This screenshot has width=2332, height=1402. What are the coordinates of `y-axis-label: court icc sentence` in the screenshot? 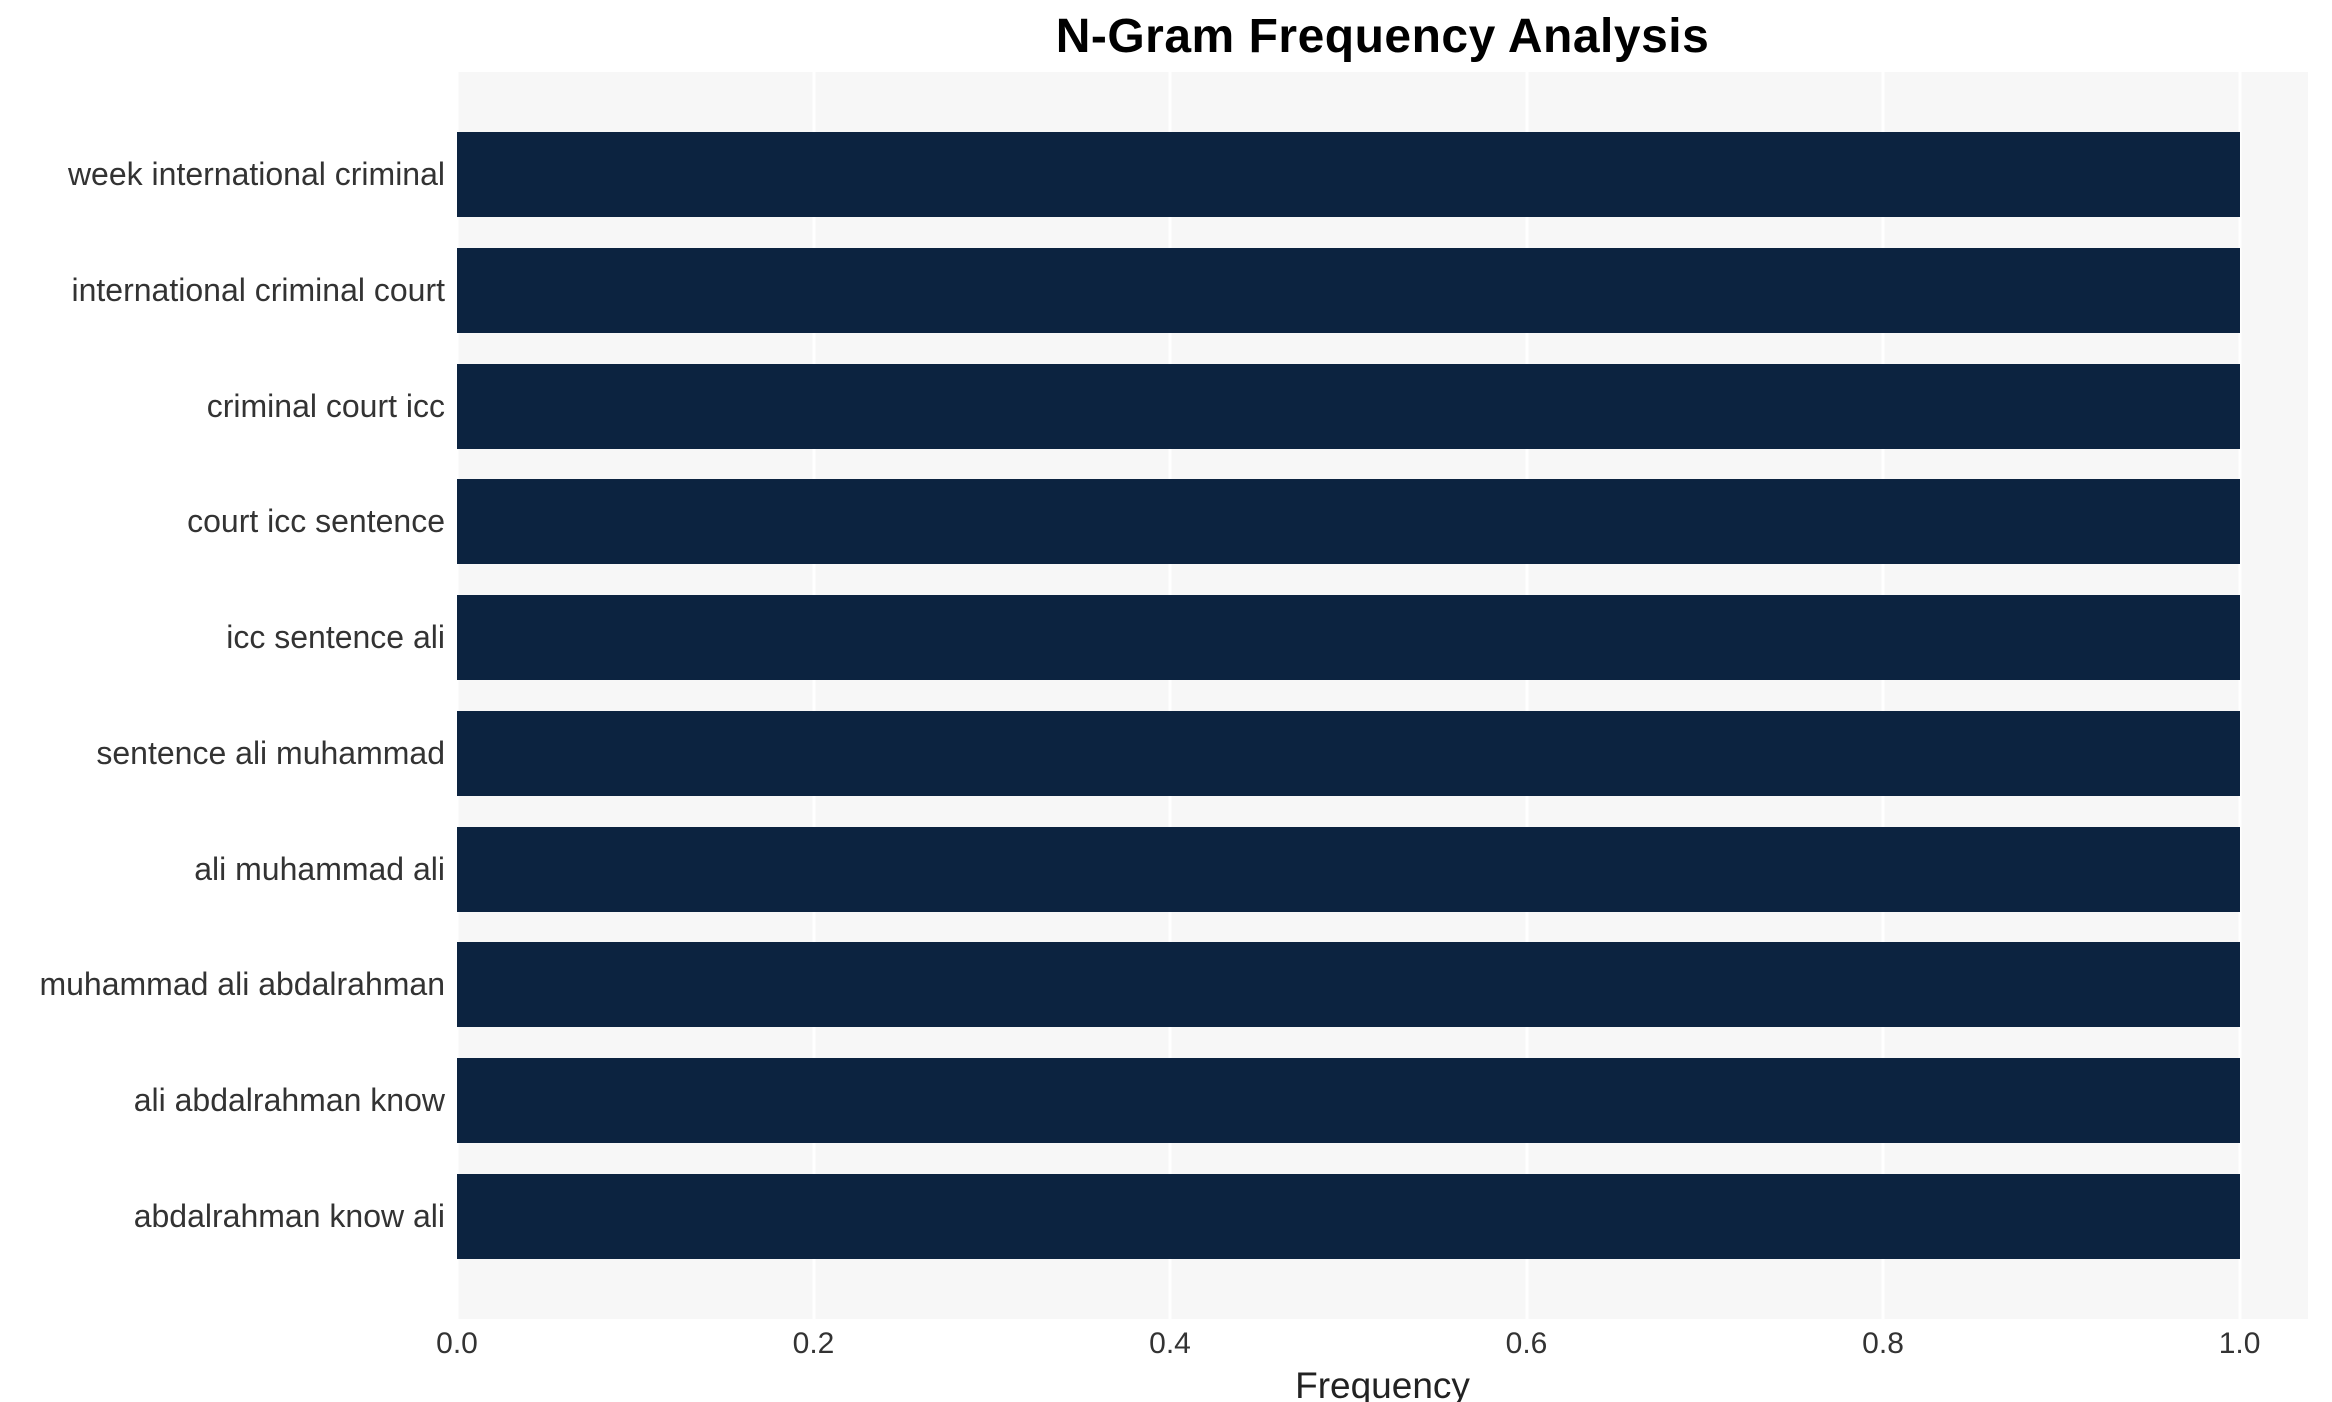 It's located at (316, 521).